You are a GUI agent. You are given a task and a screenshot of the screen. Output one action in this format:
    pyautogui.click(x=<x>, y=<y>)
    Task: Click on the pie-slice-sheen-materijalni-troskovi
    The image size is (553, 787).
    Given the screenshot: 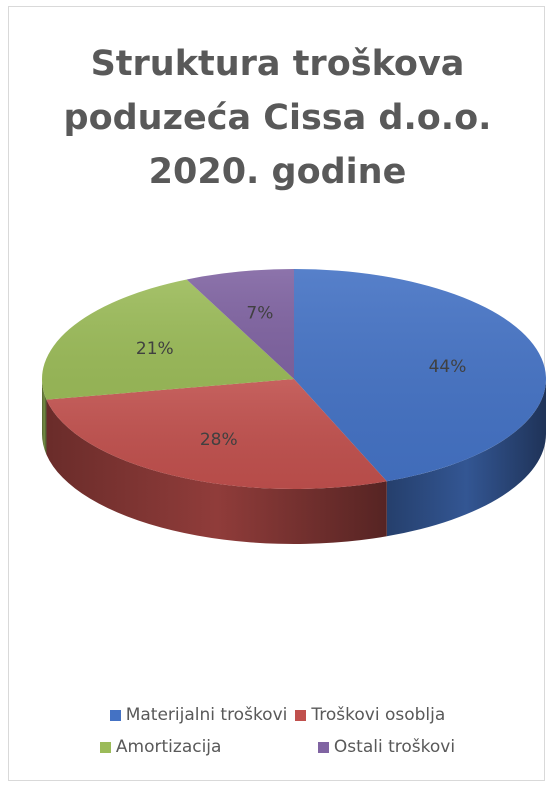 What is the action you would take?
    pyautogui.click(x=420, y=375)
    